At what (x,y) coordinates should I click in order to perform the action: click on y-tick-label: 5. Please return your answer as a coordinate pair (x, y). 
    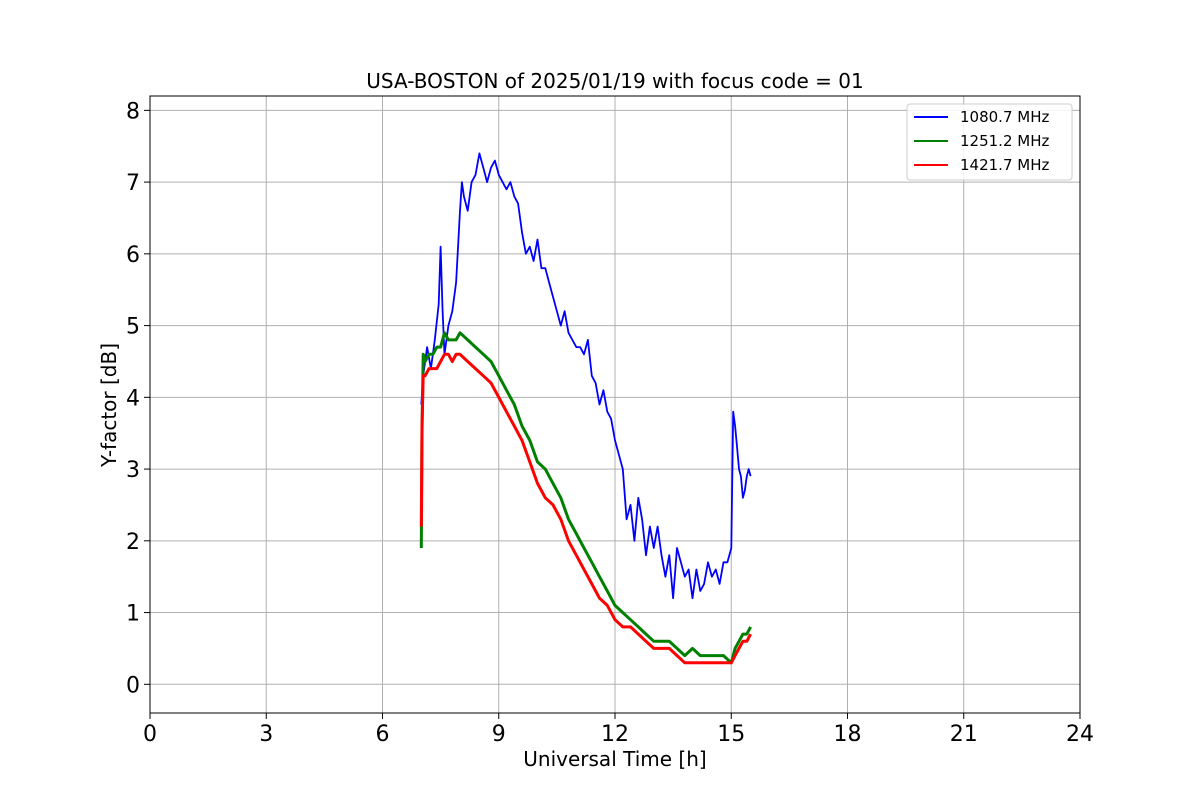
    Looking at the image, I should click on (133, 327).